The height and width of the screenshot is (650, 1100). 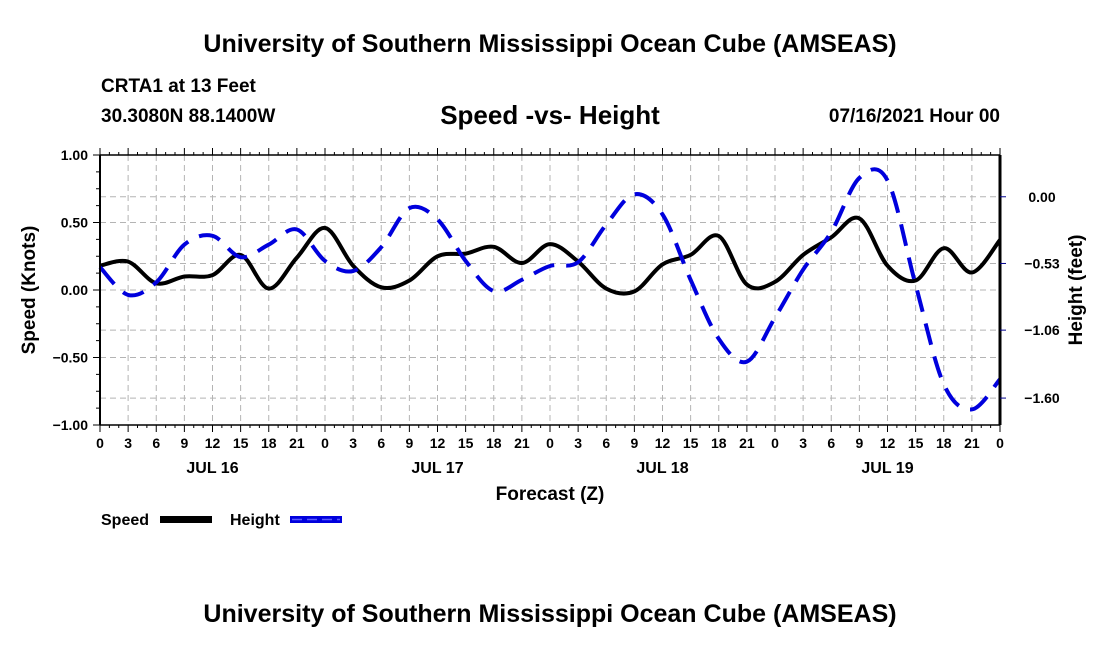 I want to click on x-day-label: JUL 17, so click(x=437, y=468).